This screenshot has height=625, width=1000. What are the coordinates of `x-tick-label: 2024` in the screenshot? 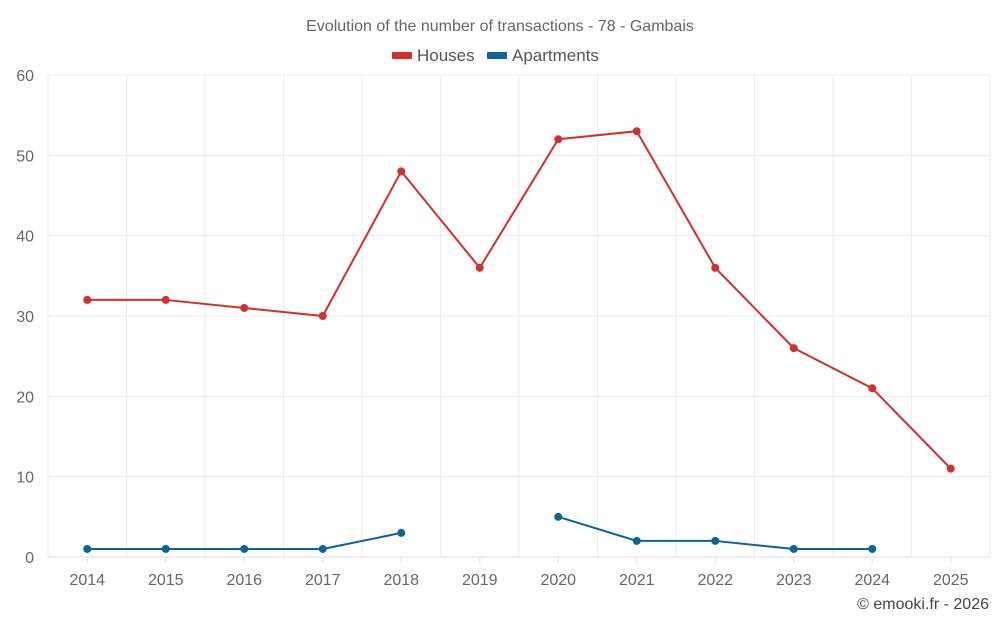 It's located at (872, 580).